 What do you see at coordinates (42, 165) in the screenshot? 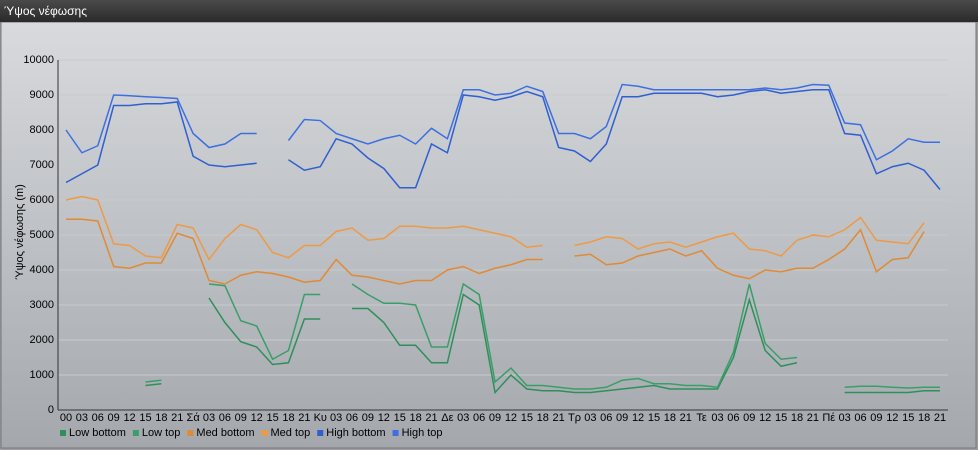
I see `y-tick-label: 7000` at bounding box center [42, 165].